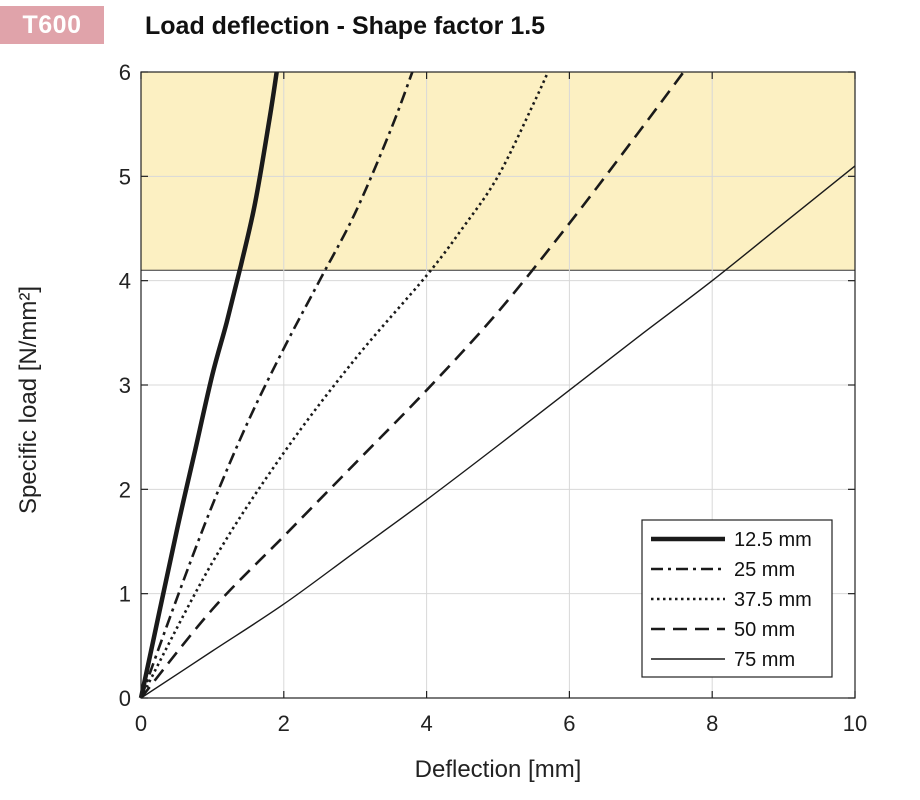 The image size is (920, 800). What do you see at coordinates (764, 570) in the screenshot?
I see `legend-label: 25 mm` at bounding box center [764, 570].